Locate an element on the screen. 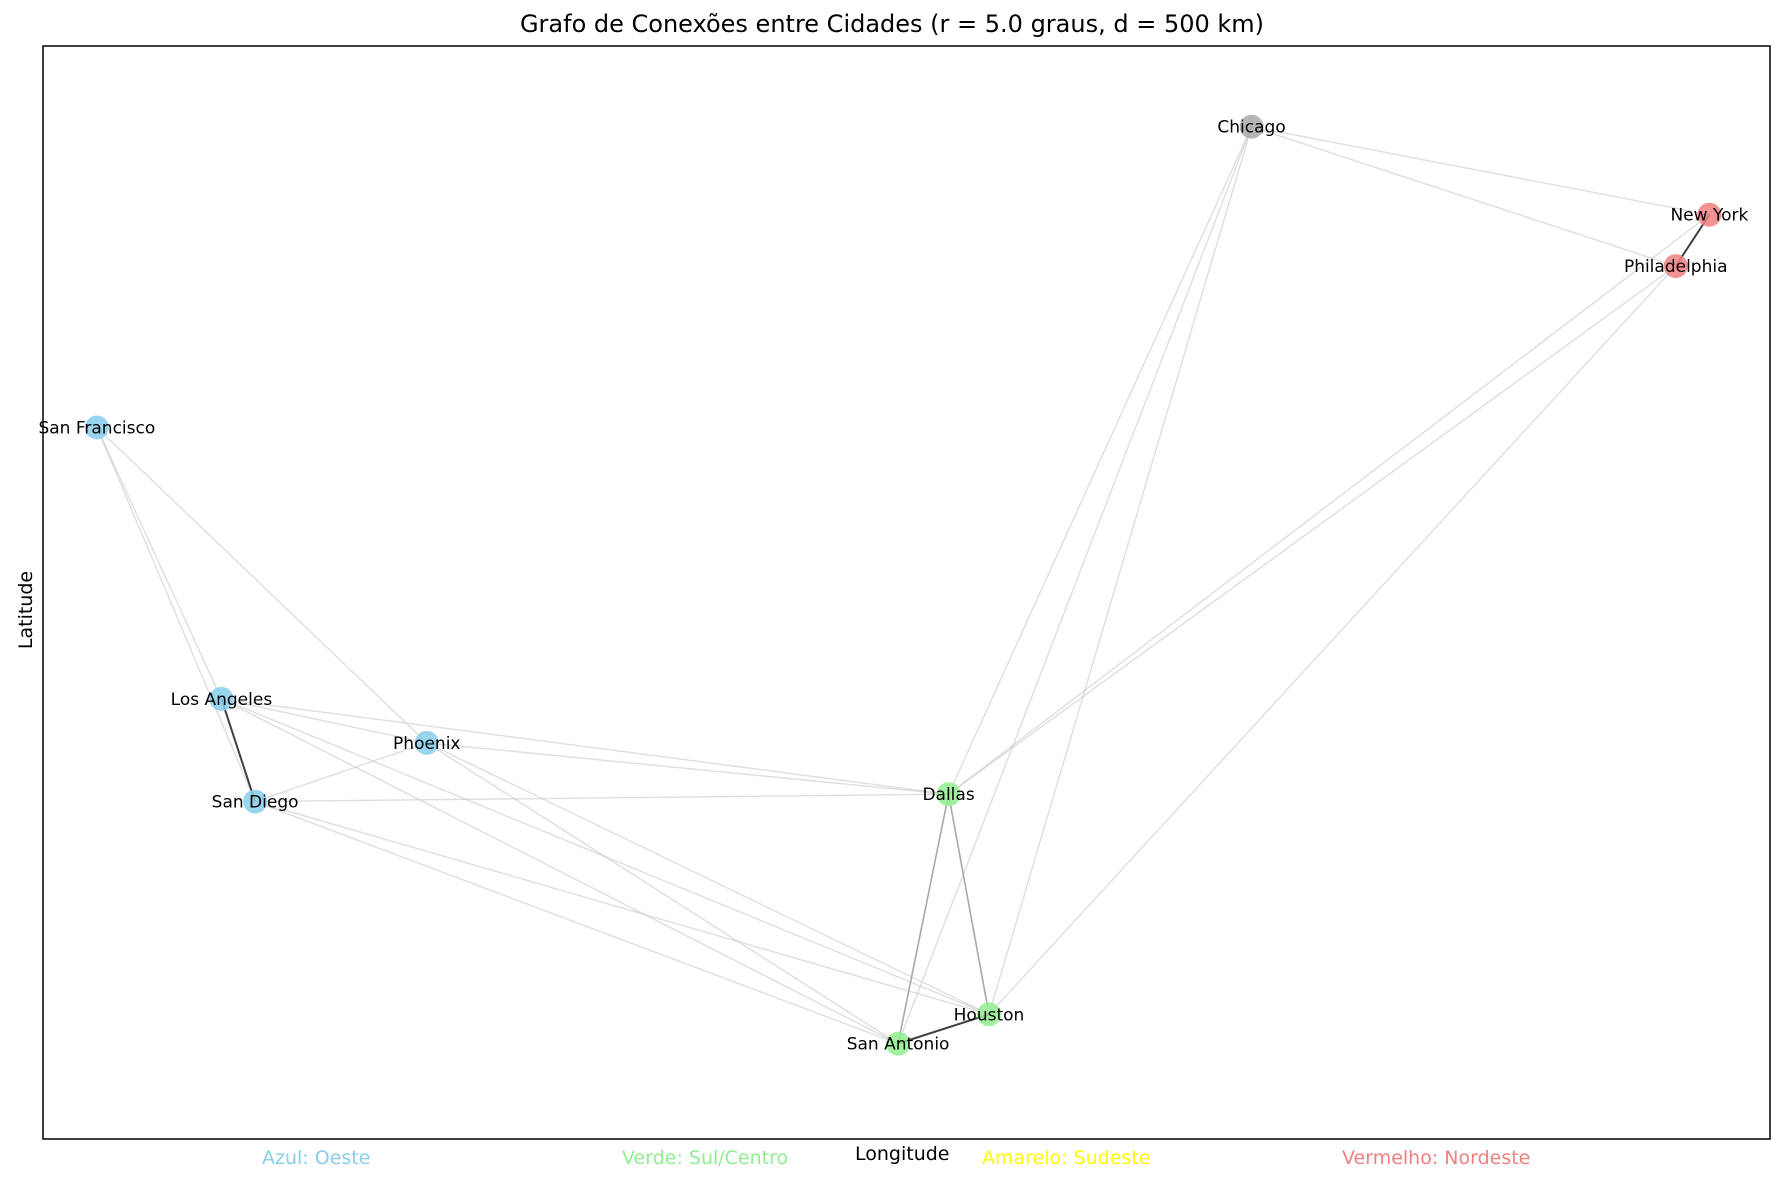 The width and height of the screenshot is (1784, 1185). edge-san-diego-san-antonio is located at coordinates (576, 922).